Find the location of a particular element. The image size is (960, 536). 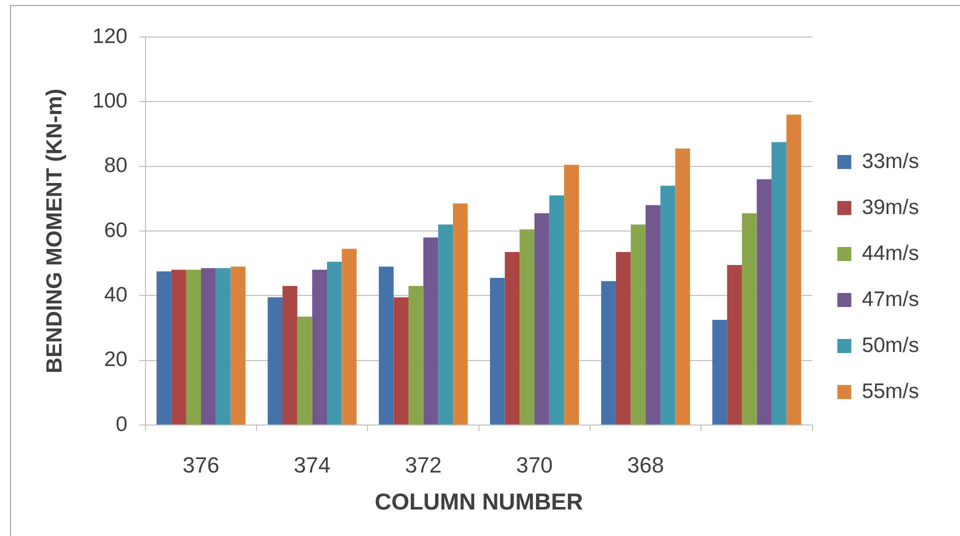

y-axis-title: BENDING MOMENT (KN-m) is located at coordinates (53, 231).